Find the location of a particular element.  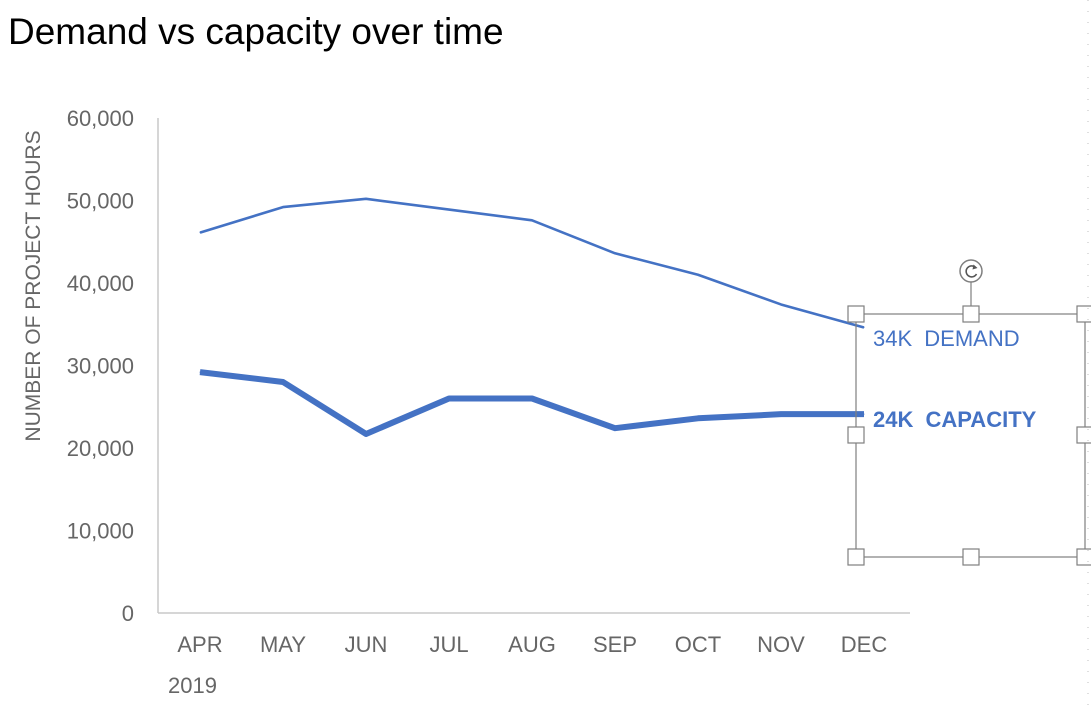

y-tick-label: 50,000 is located at coordinates (100, 201).